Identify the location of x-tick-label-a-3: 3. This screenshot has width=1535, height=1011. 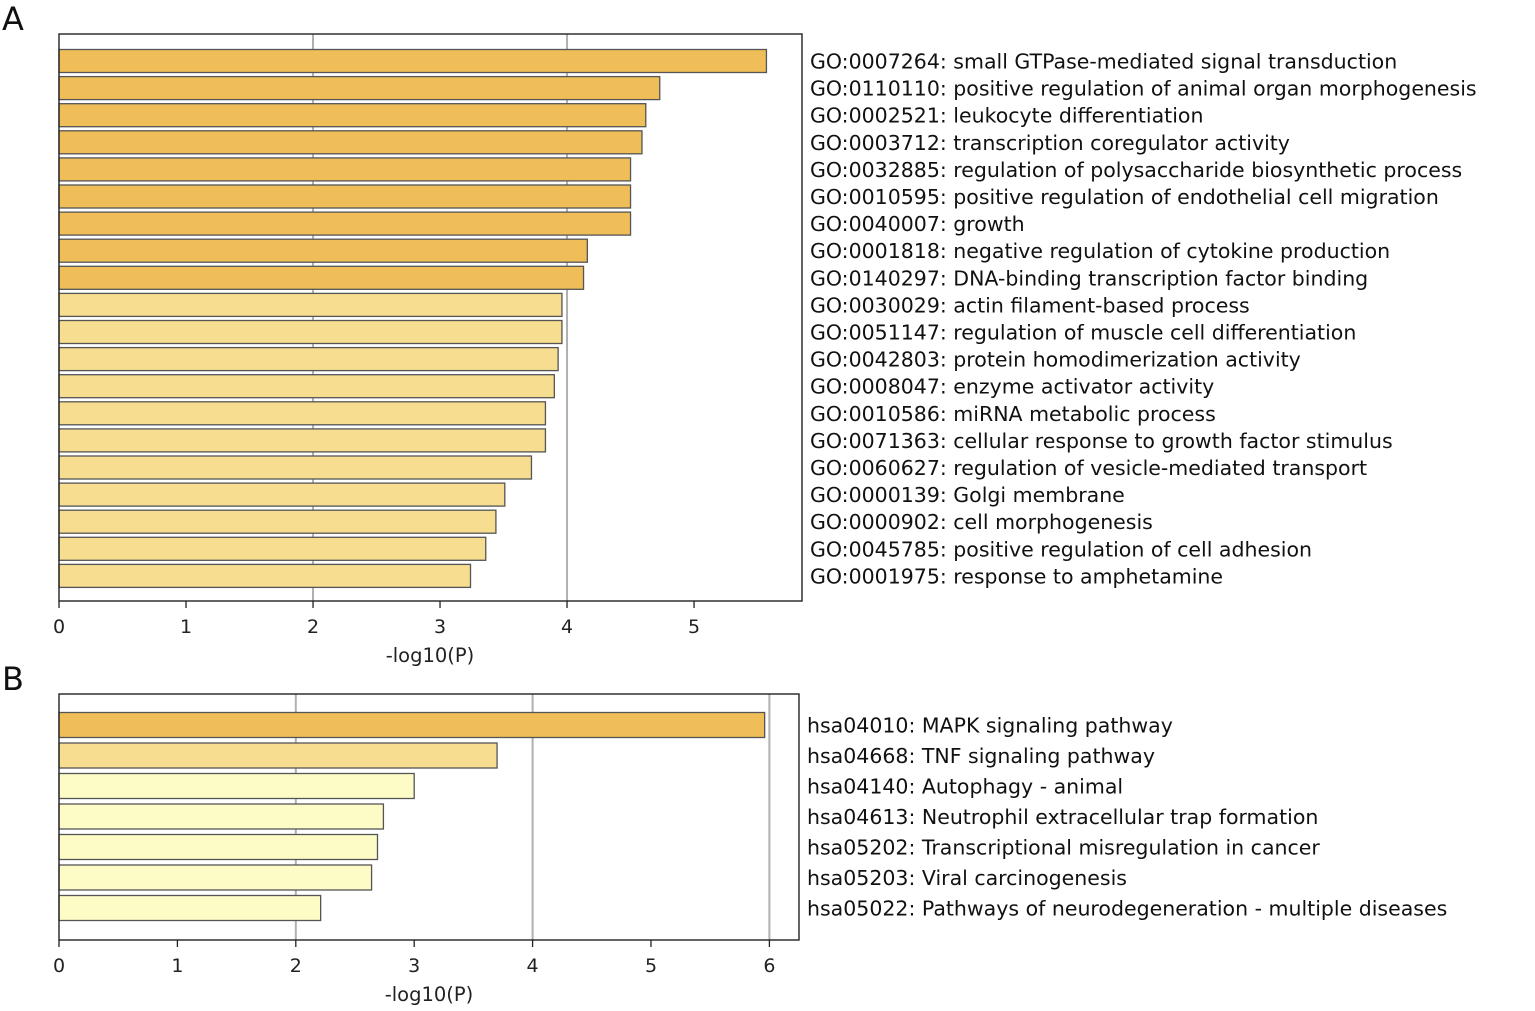
(440, 627).